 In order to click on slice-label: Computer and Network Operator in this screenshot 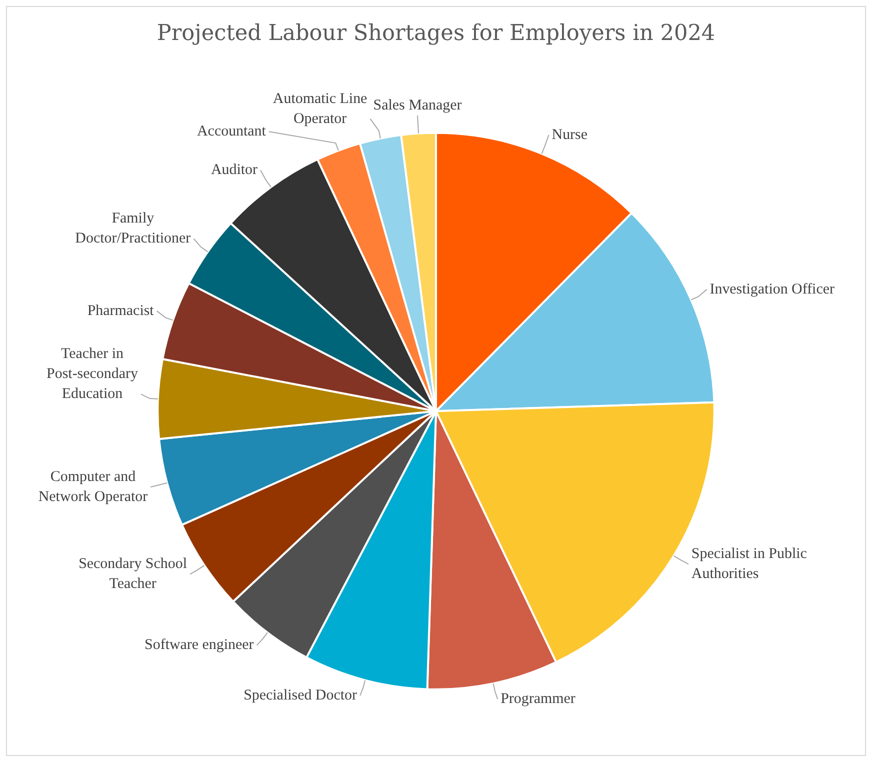, I will do `click(93, 486)`.